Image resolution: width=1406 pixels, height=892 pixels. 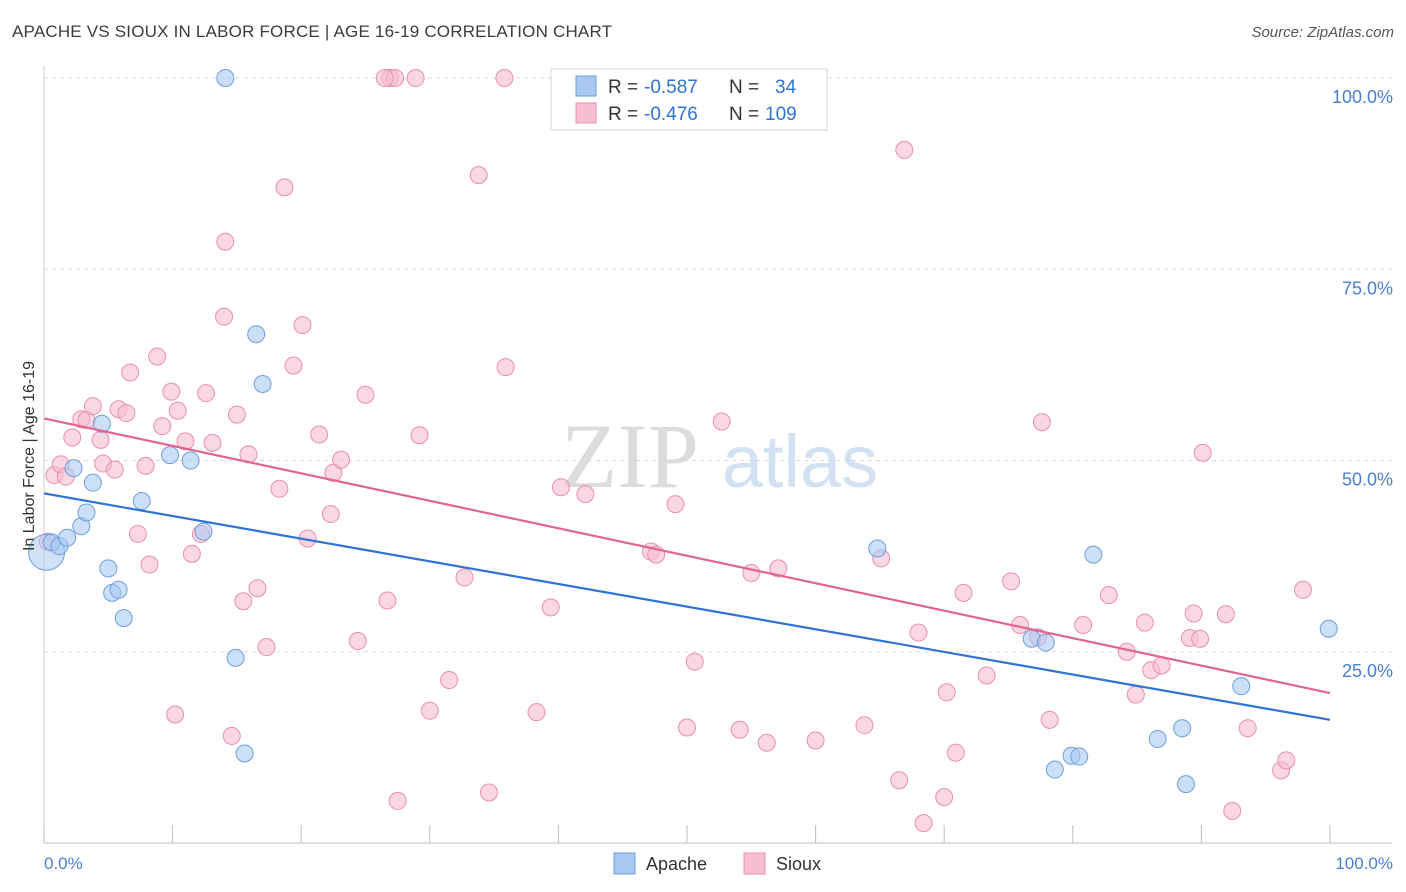 What do you see at coordinates (1367, 671) in the screenshot?
I see `y-tick-label-25: 25.0%` at bounding box center [1367, 671].